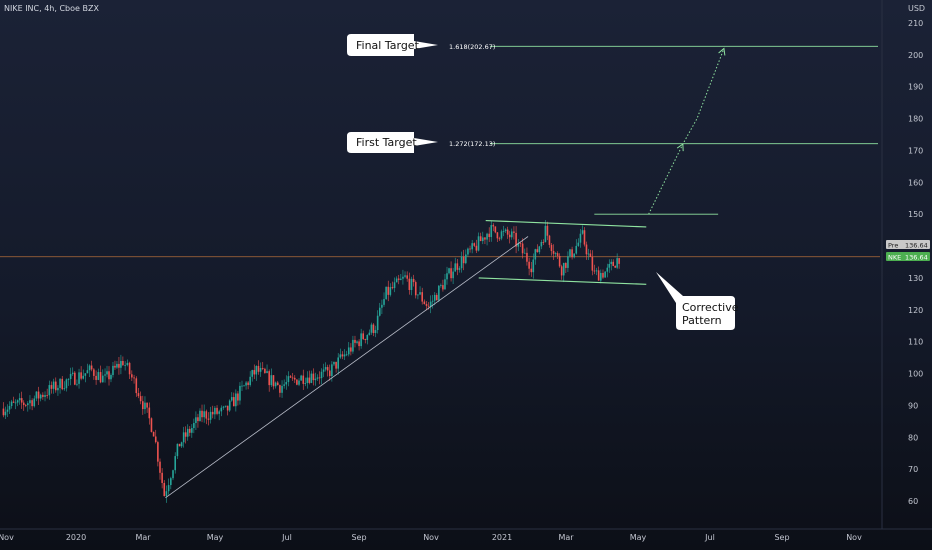 Image resolution: width=932 pixels, height=550 pixels. What do you see at coordinates (697, 301) in the screenshot?
I see `callout-corrective-pattern: Corrective Pattern` at bounding box center [697, 301].